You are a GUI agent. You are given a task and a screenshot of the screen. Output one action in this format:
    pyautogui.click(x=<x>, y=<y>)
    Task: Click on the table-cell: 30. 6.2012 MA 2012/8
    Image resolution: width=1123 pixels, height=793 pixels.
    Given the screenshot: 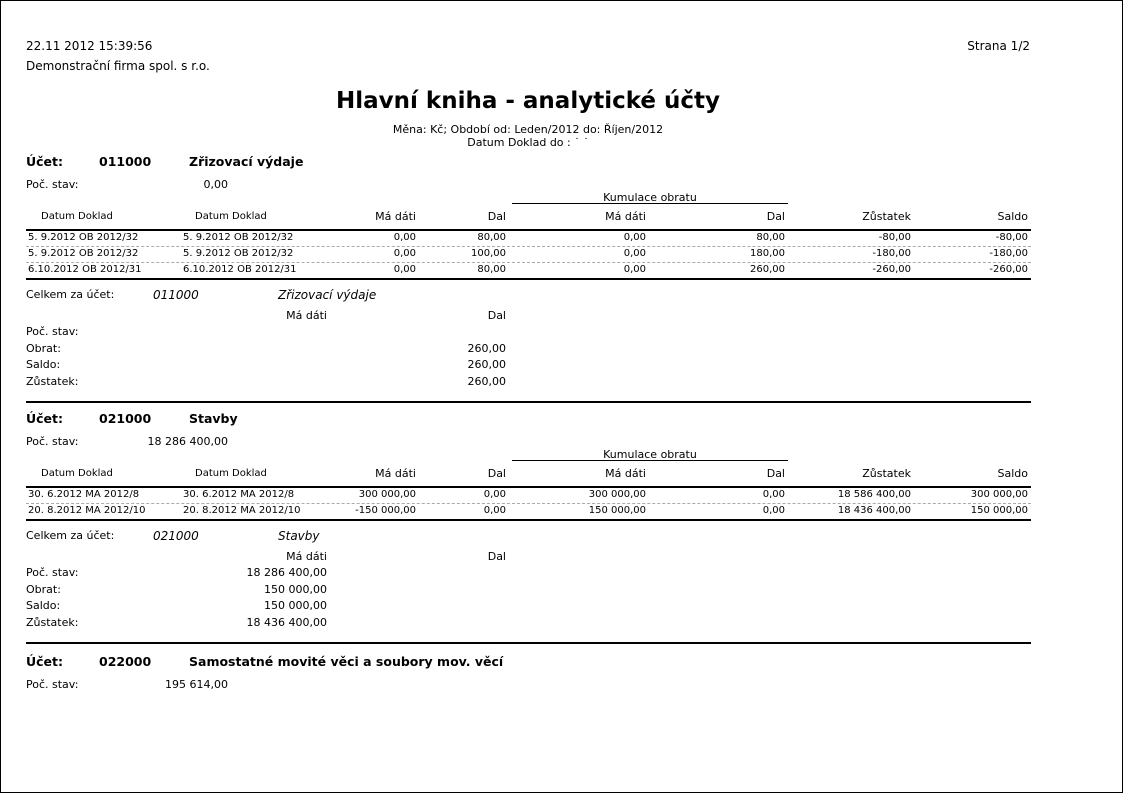 What is the action you would take?
    pyautogui.click(x=84, y=494)
    